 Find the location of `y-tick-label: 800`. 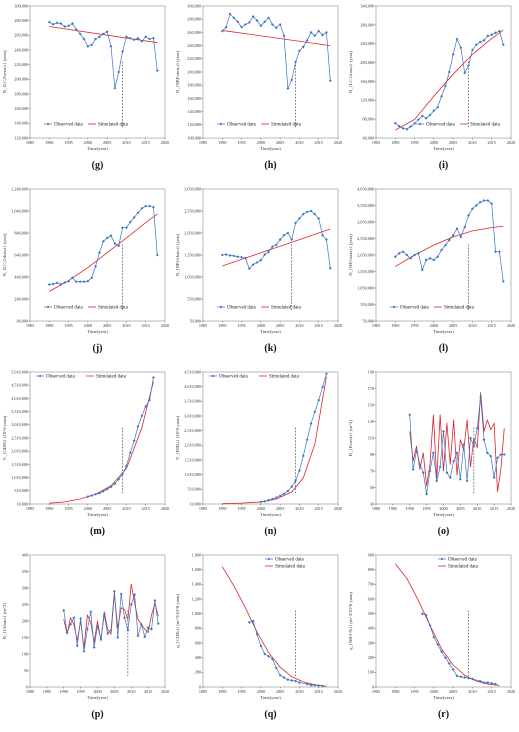

y-tick-label: 800 is located at coordinates (198, 628).